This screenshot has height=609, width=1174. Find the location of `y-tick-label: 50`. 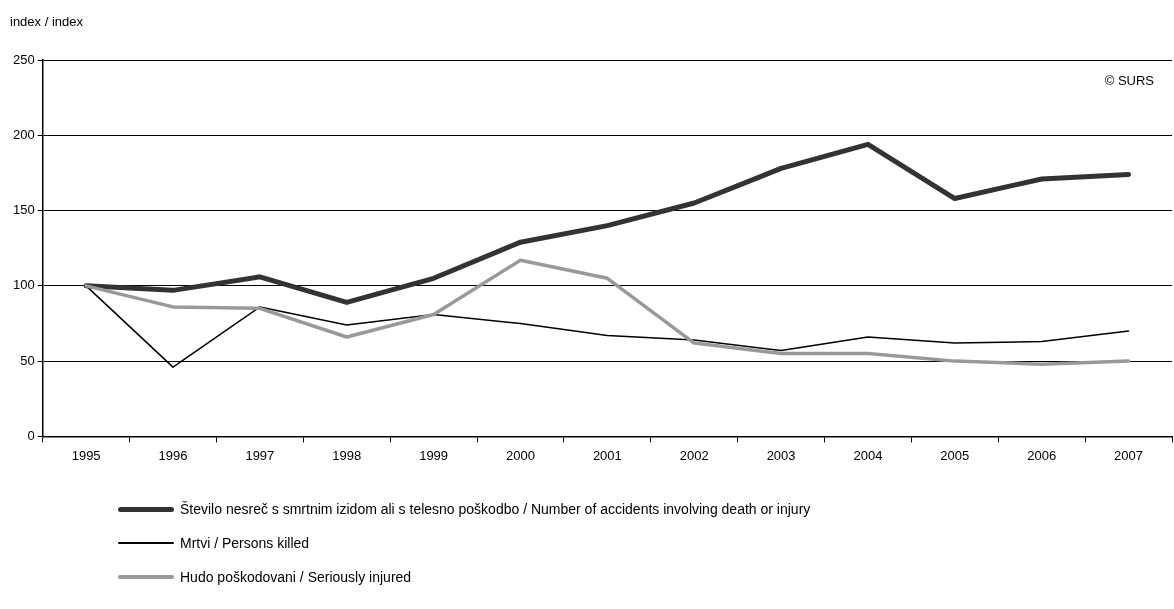

y-tick-label: 50 is located at coordinates (27, 360).